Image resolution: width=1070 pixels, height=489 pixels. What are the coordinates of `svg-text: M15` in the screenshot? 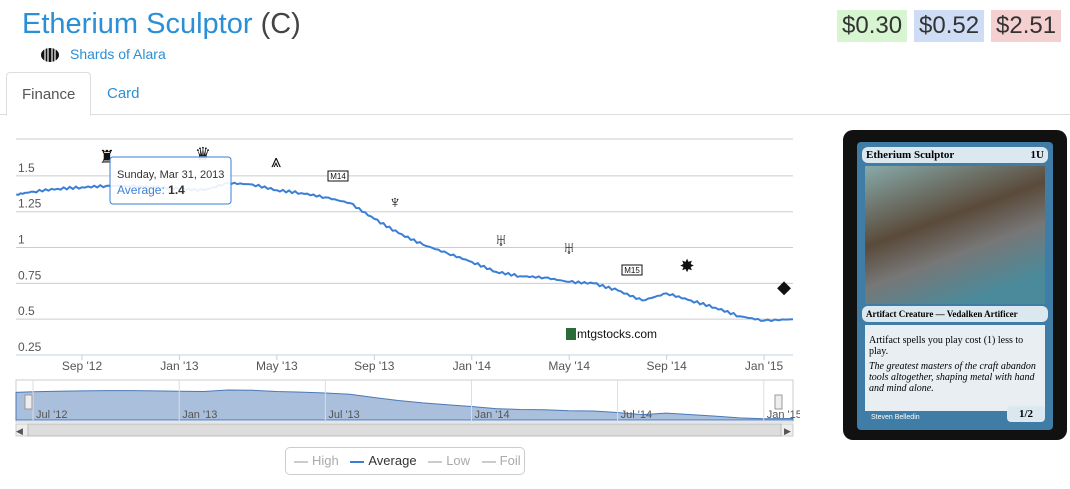 It's located at (632, 270).